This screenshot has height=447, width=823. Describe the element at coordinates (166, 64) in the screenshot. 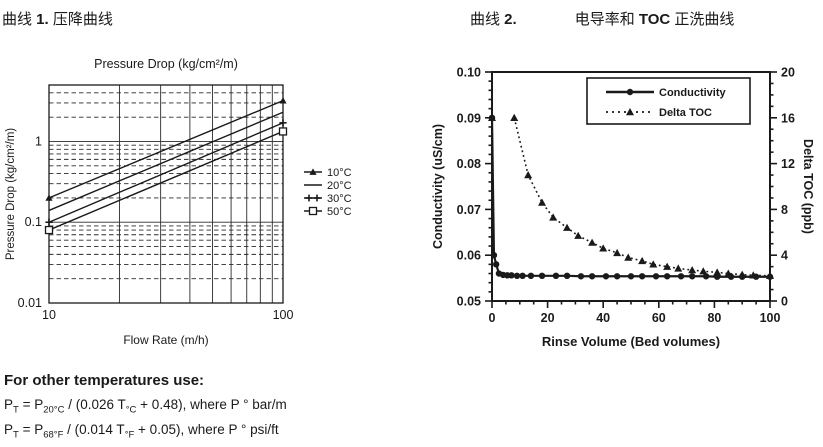

I see `chart-title: Pressure Drop (kg/cm²/m)` at that location.